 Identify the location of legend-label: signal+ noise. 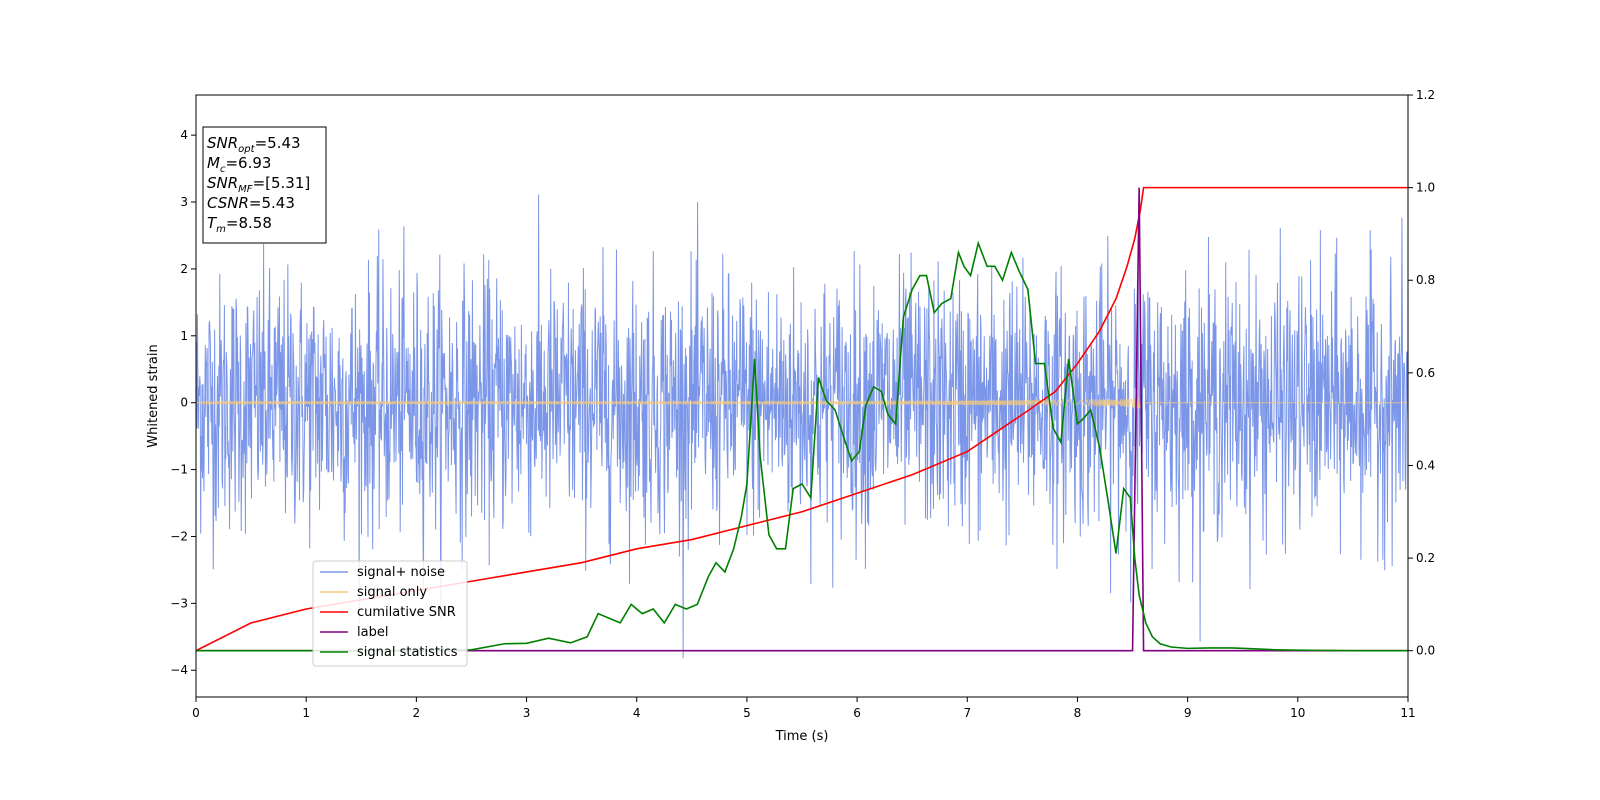
(401, 572).